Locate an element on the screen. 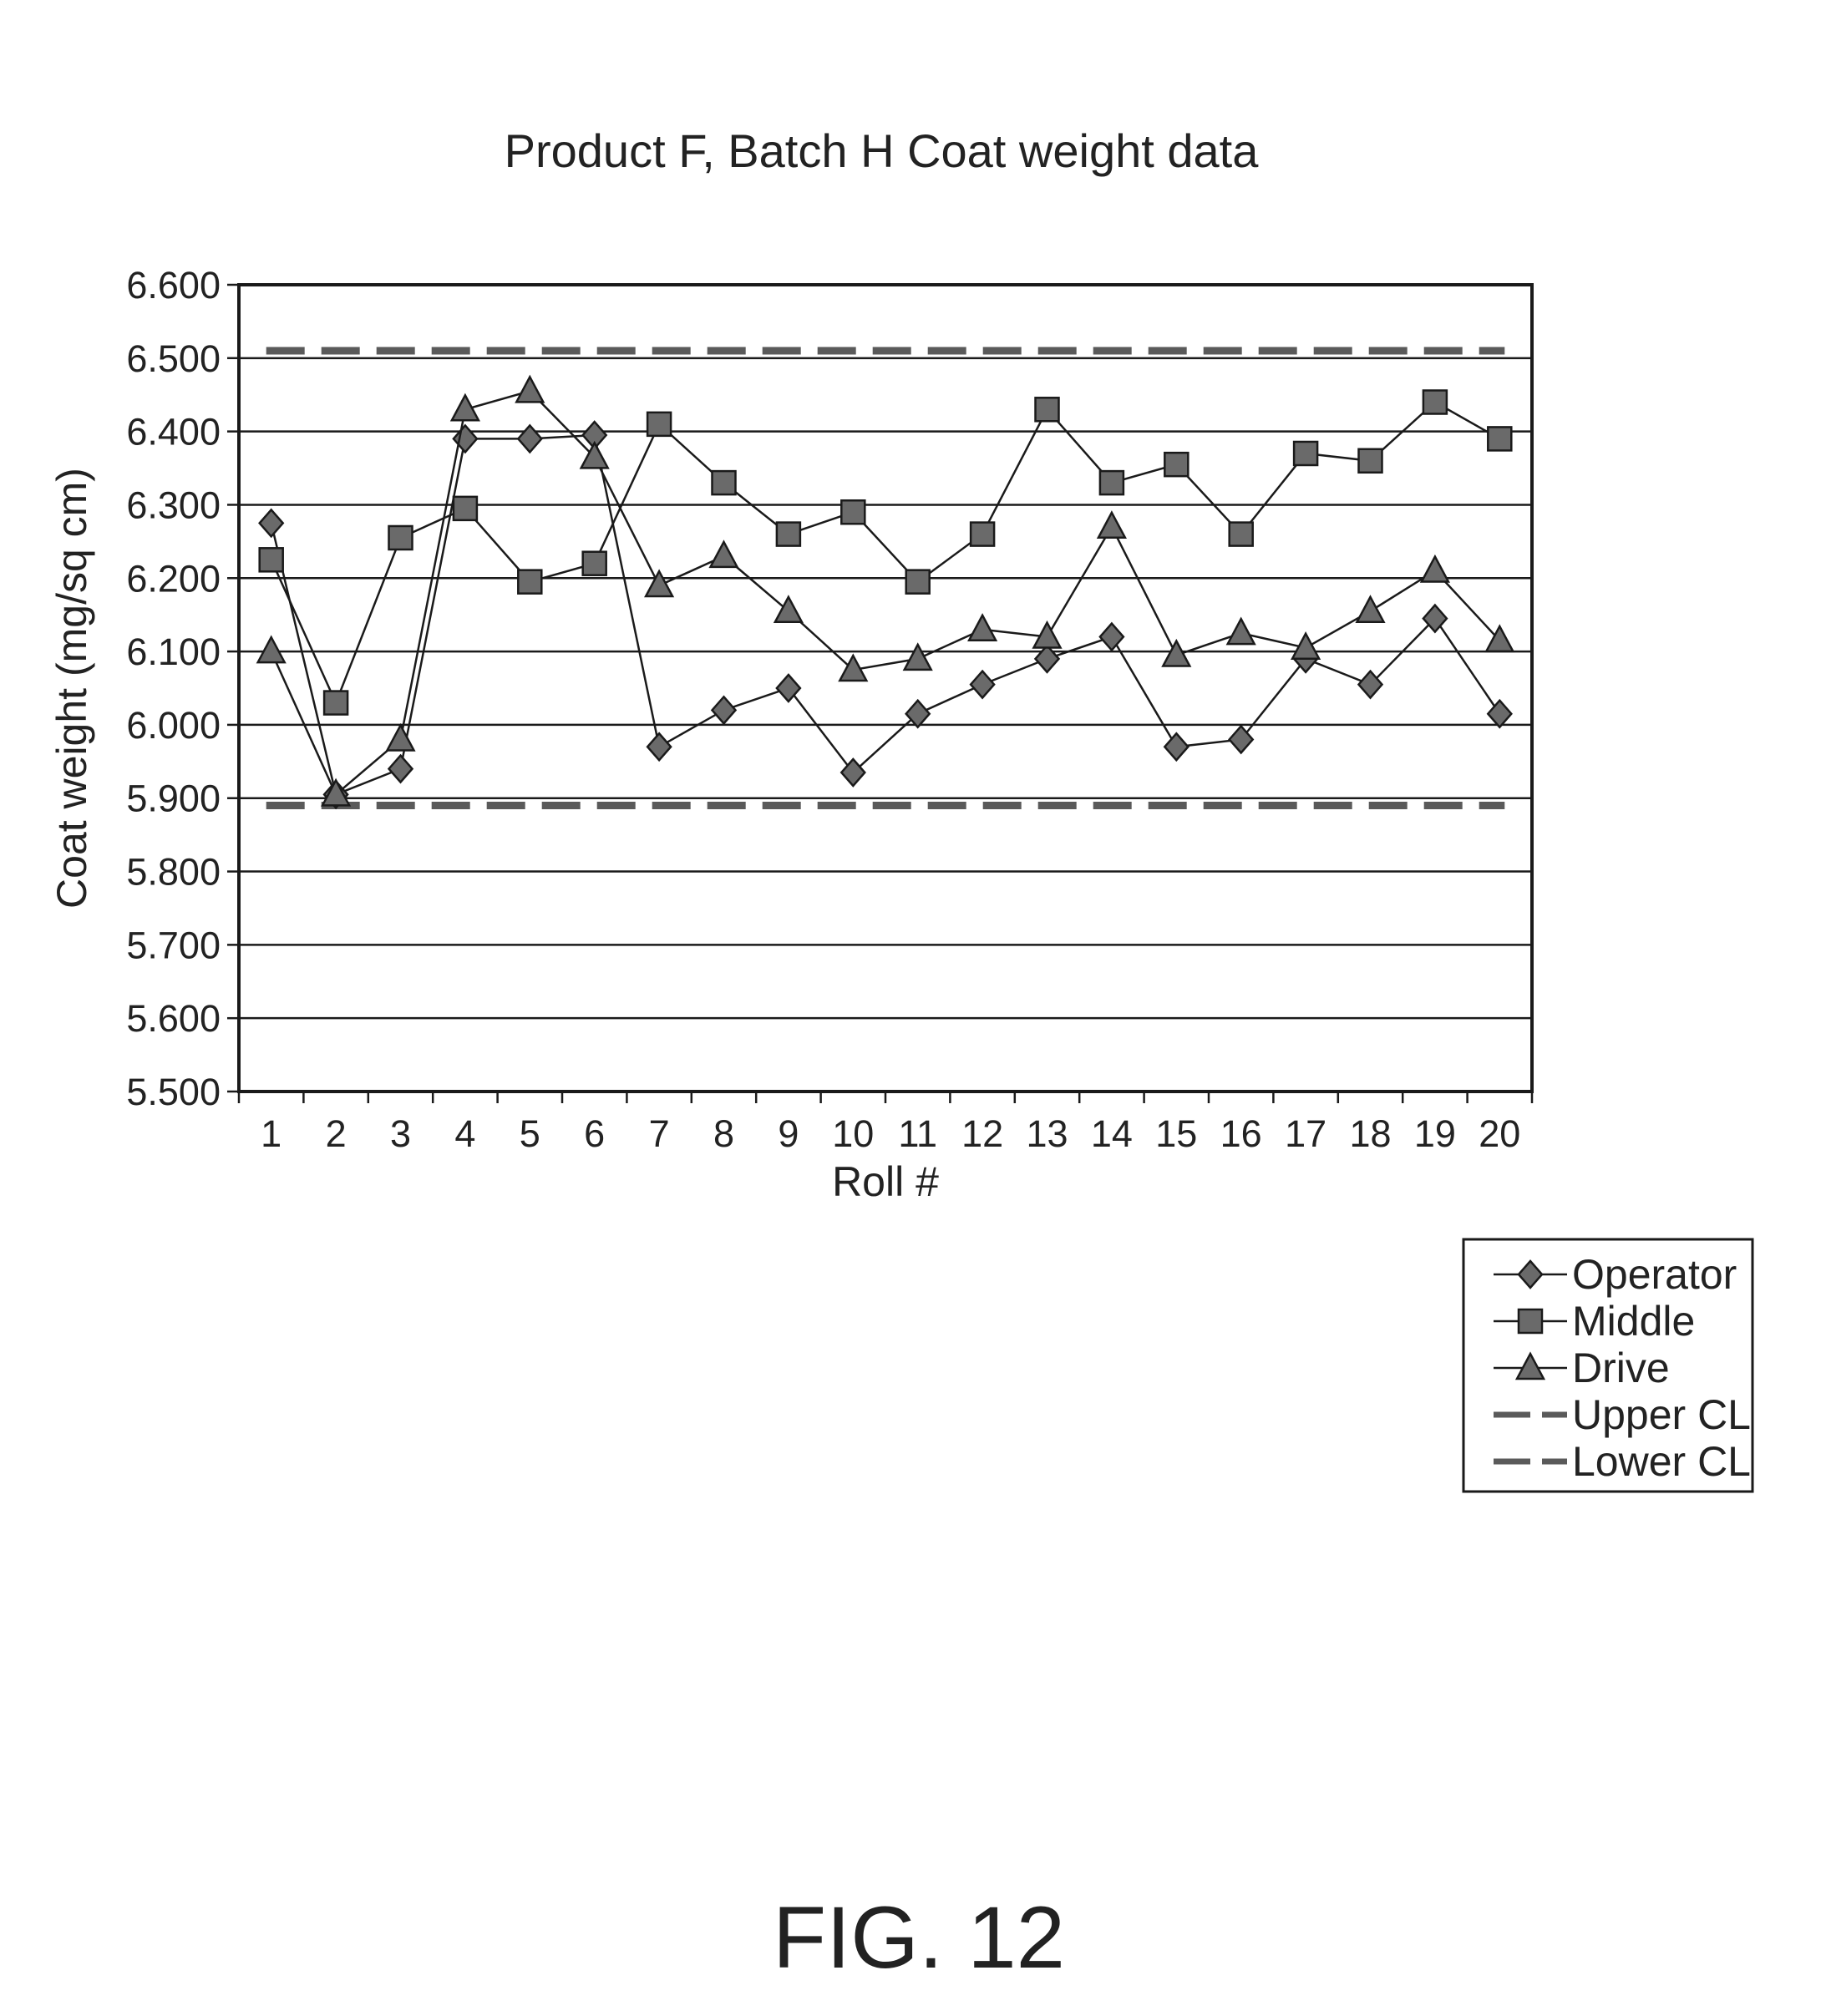 The image size is (1821, 2016). legend-label-operator: Operator is located at coordinates (1654, 1274).